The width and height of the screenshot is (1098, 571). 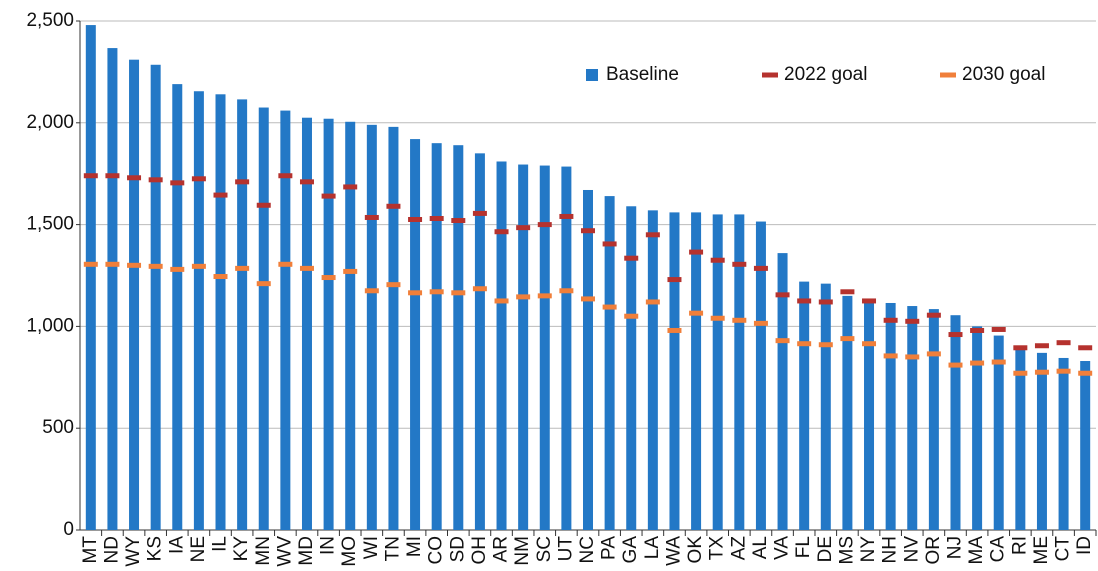 What do you see at coordinates (284, 551) in the screenshot?
I see `x-tick-label: WV` at bounding box center [284, 551].